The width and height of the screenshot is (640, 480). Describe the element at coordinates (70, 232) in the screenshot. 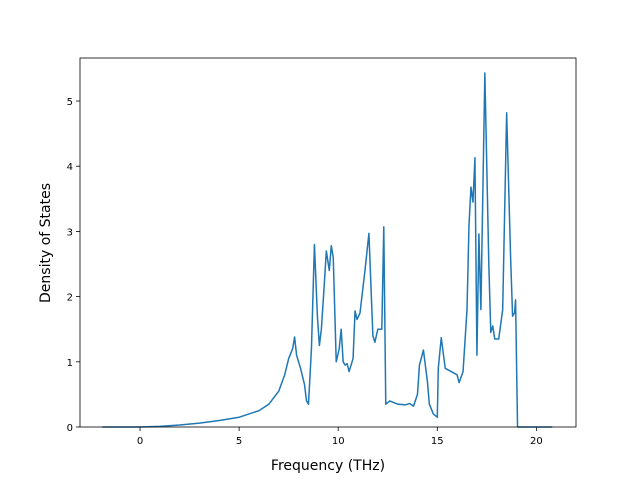

I see `y-tick-label: 3` at that location.